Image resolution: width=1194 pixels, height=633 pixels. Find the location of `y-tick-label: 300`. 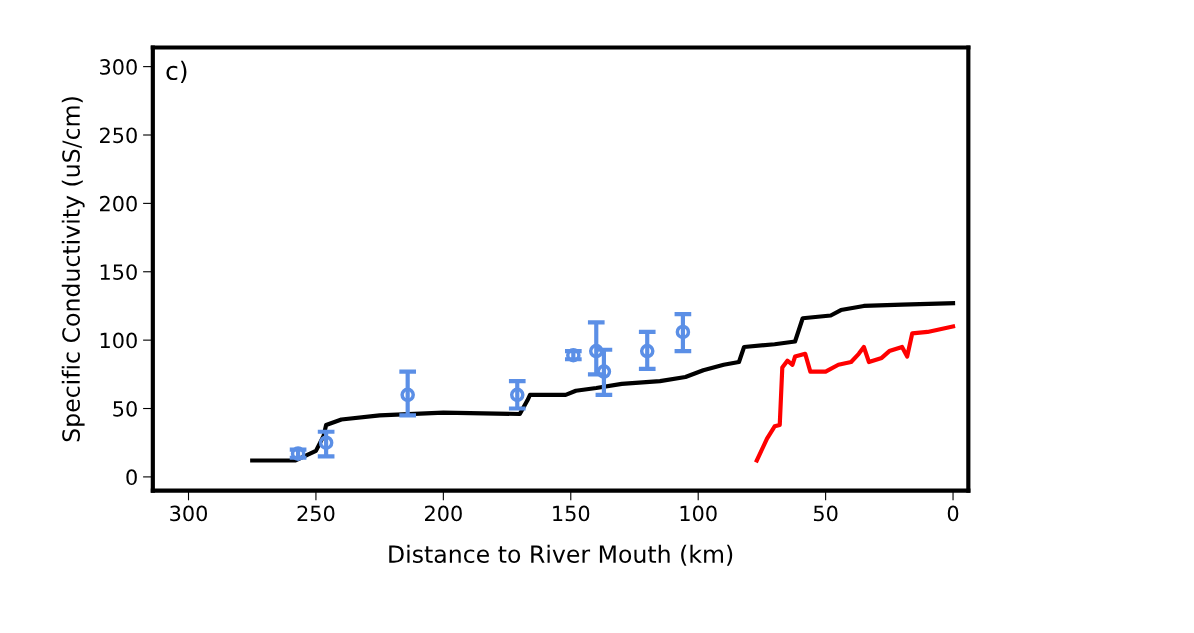

y-tick-label: 300 is located at coordinates (118, 67).